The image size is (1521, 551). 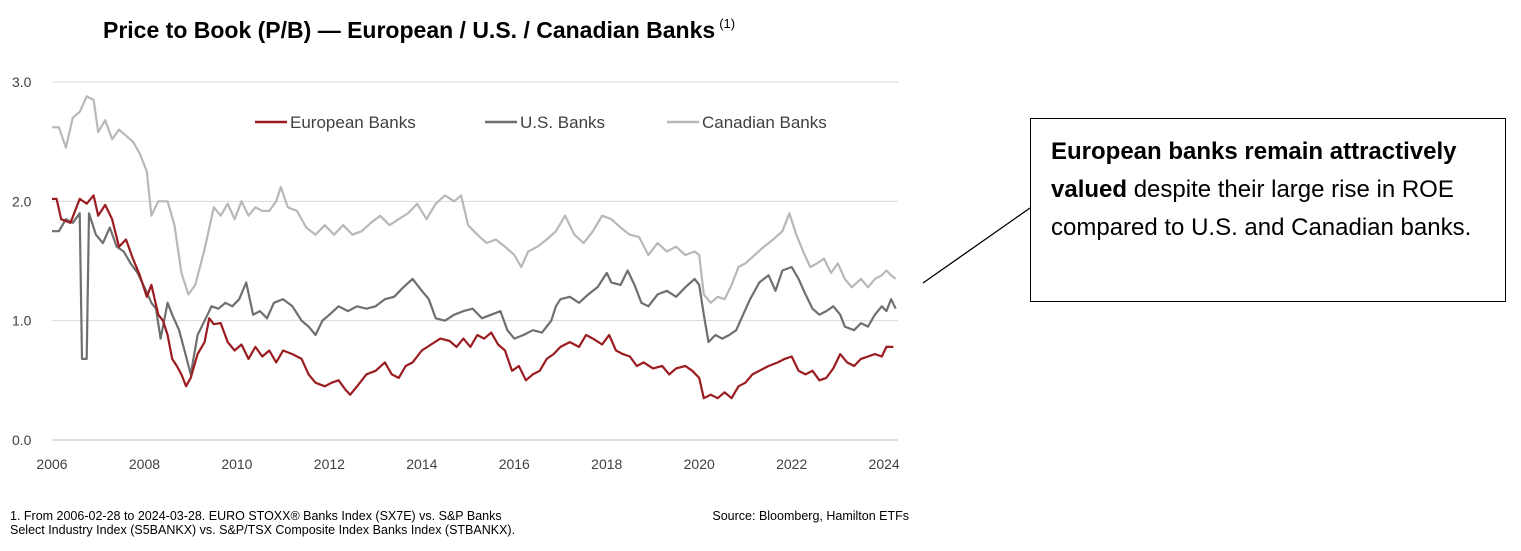 I want to click on y-tick-label: 3.0, so click(x=22, y=82).